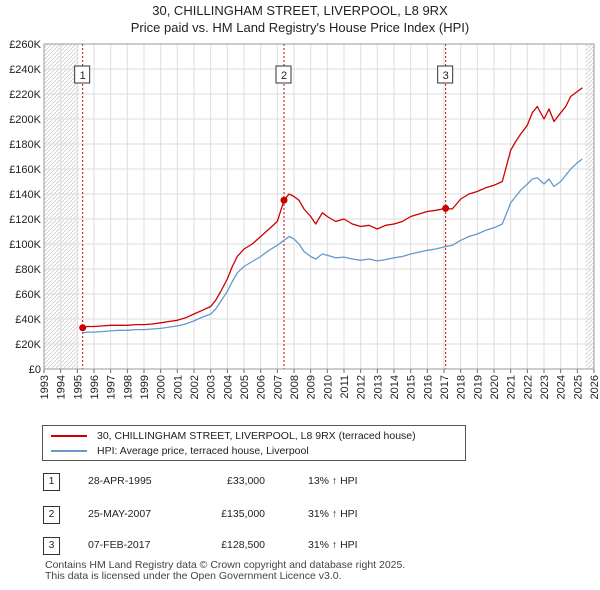 The width and height of the screenshot is (600, 590). I want to click on transaction-price: £33,000, so click(246, 481).